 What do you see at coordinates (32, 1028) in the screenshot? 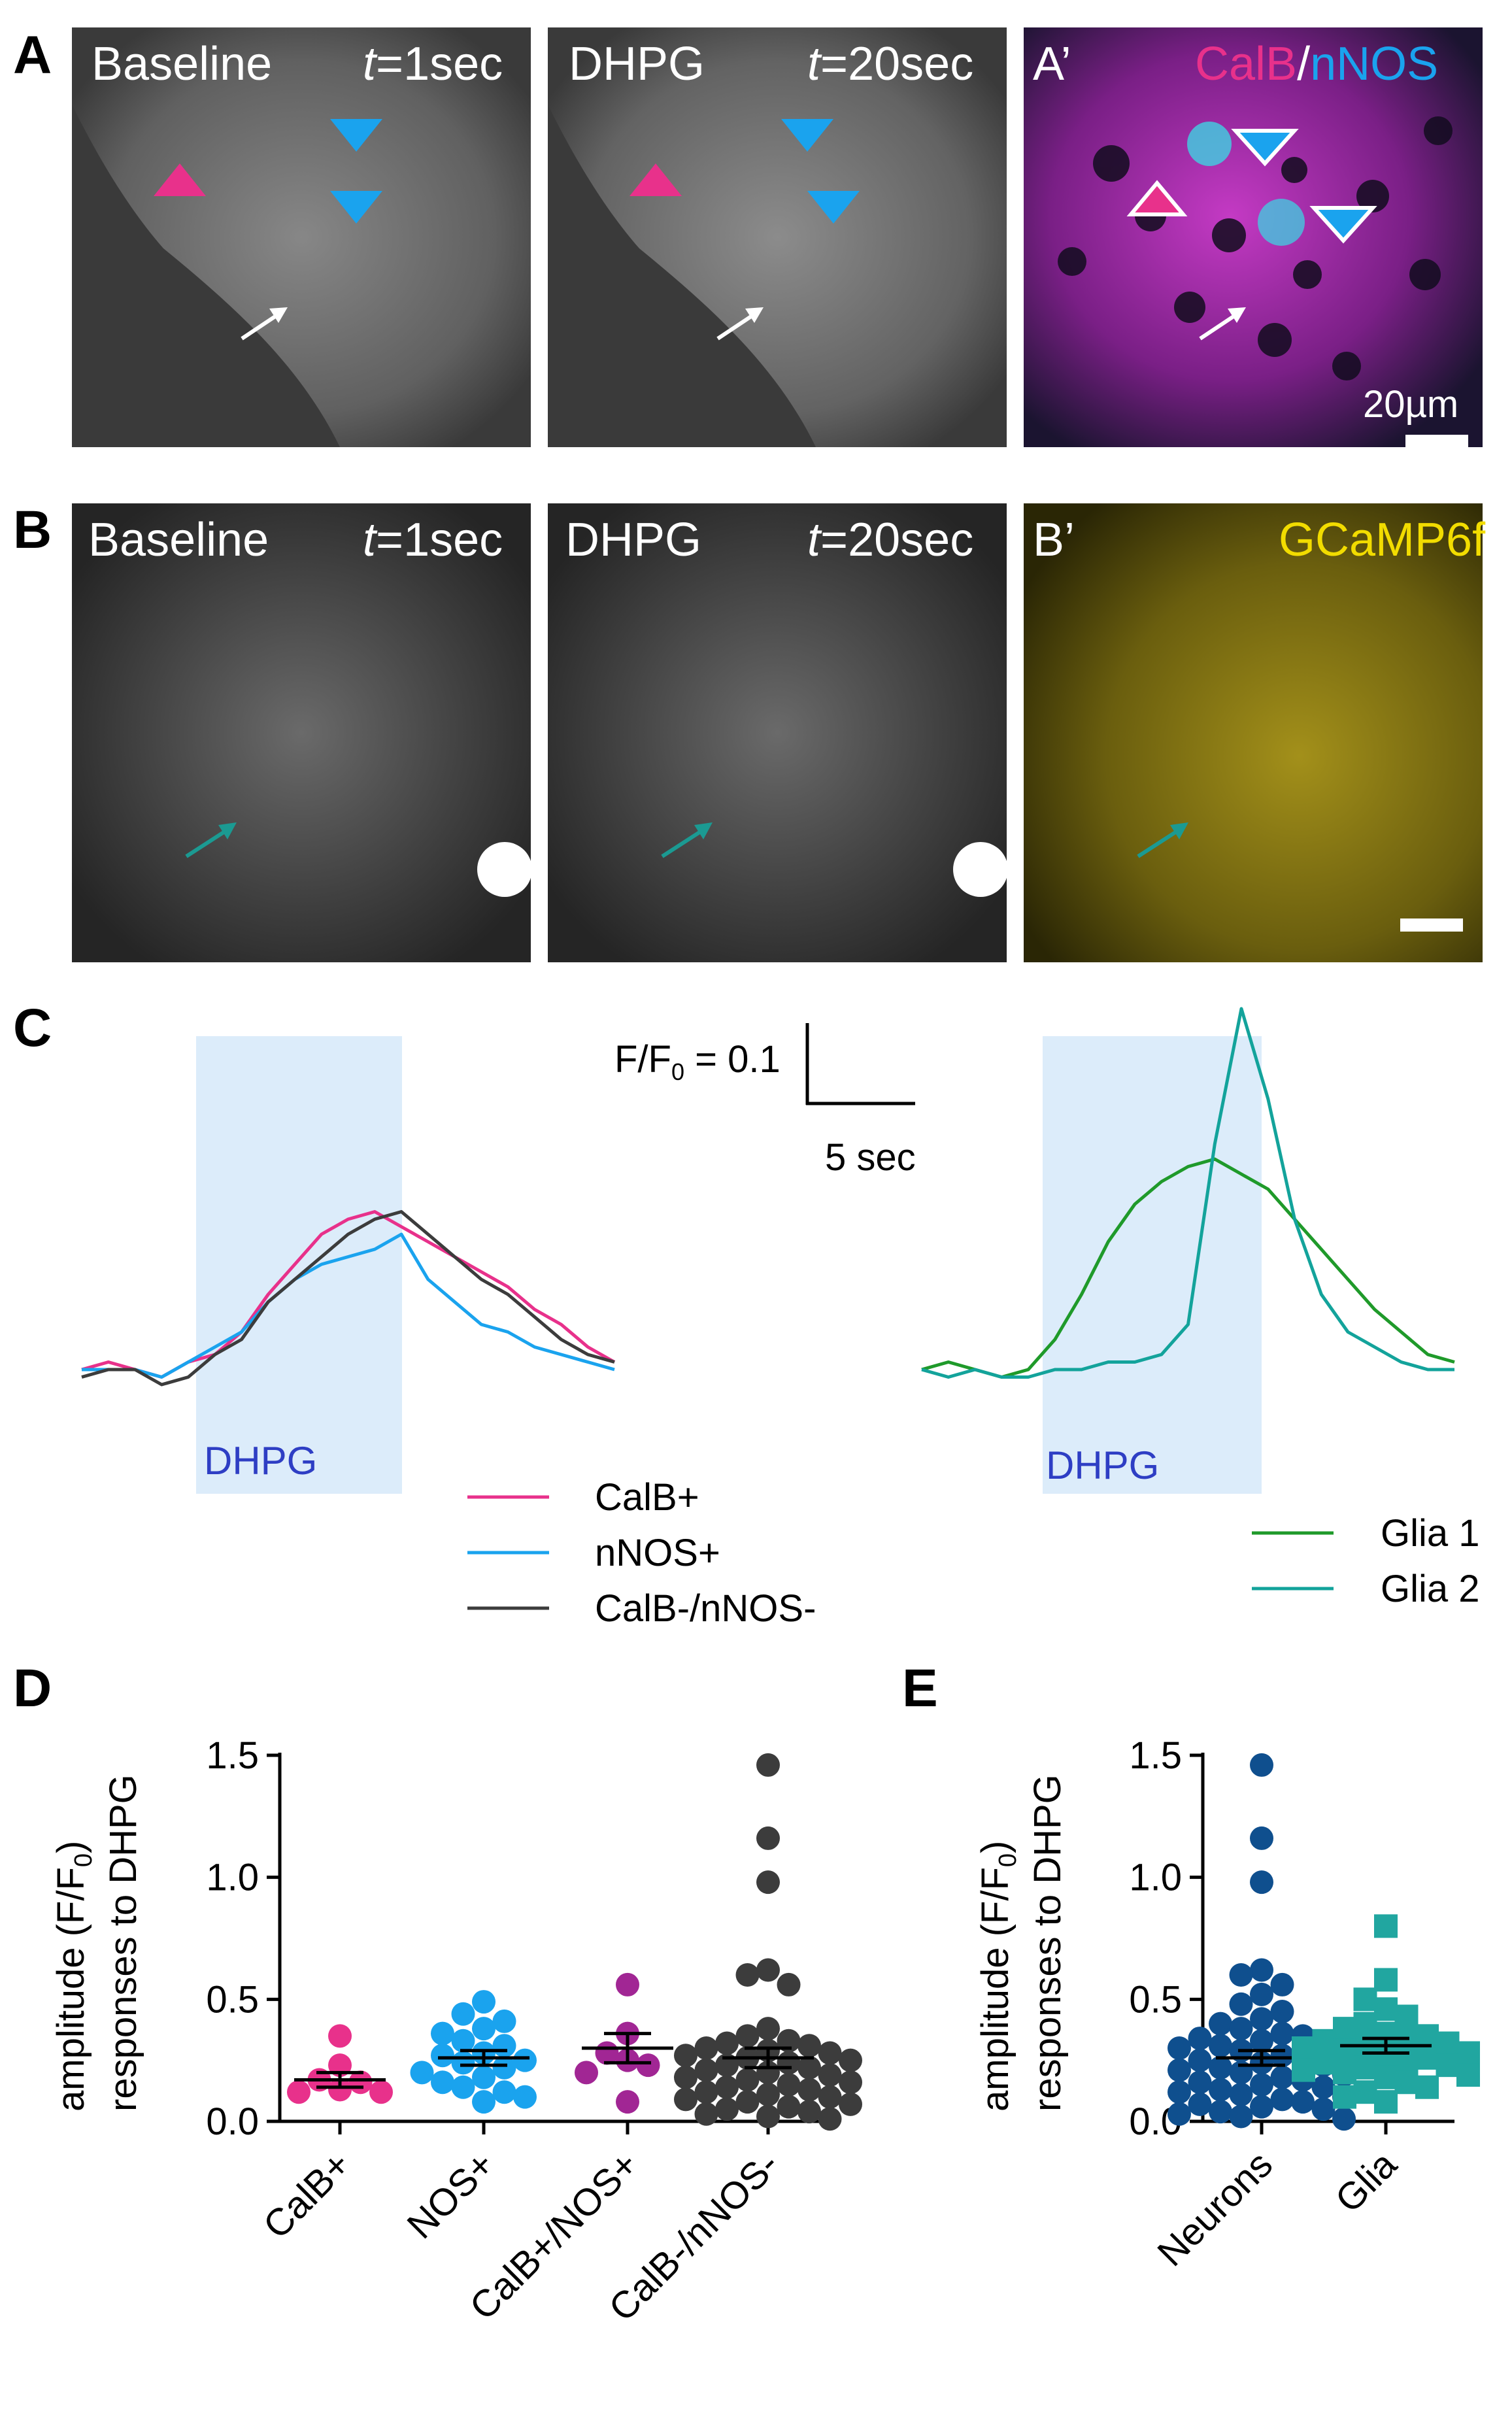
I see `panel-label-c: C` at bounding box center [32, 1028].